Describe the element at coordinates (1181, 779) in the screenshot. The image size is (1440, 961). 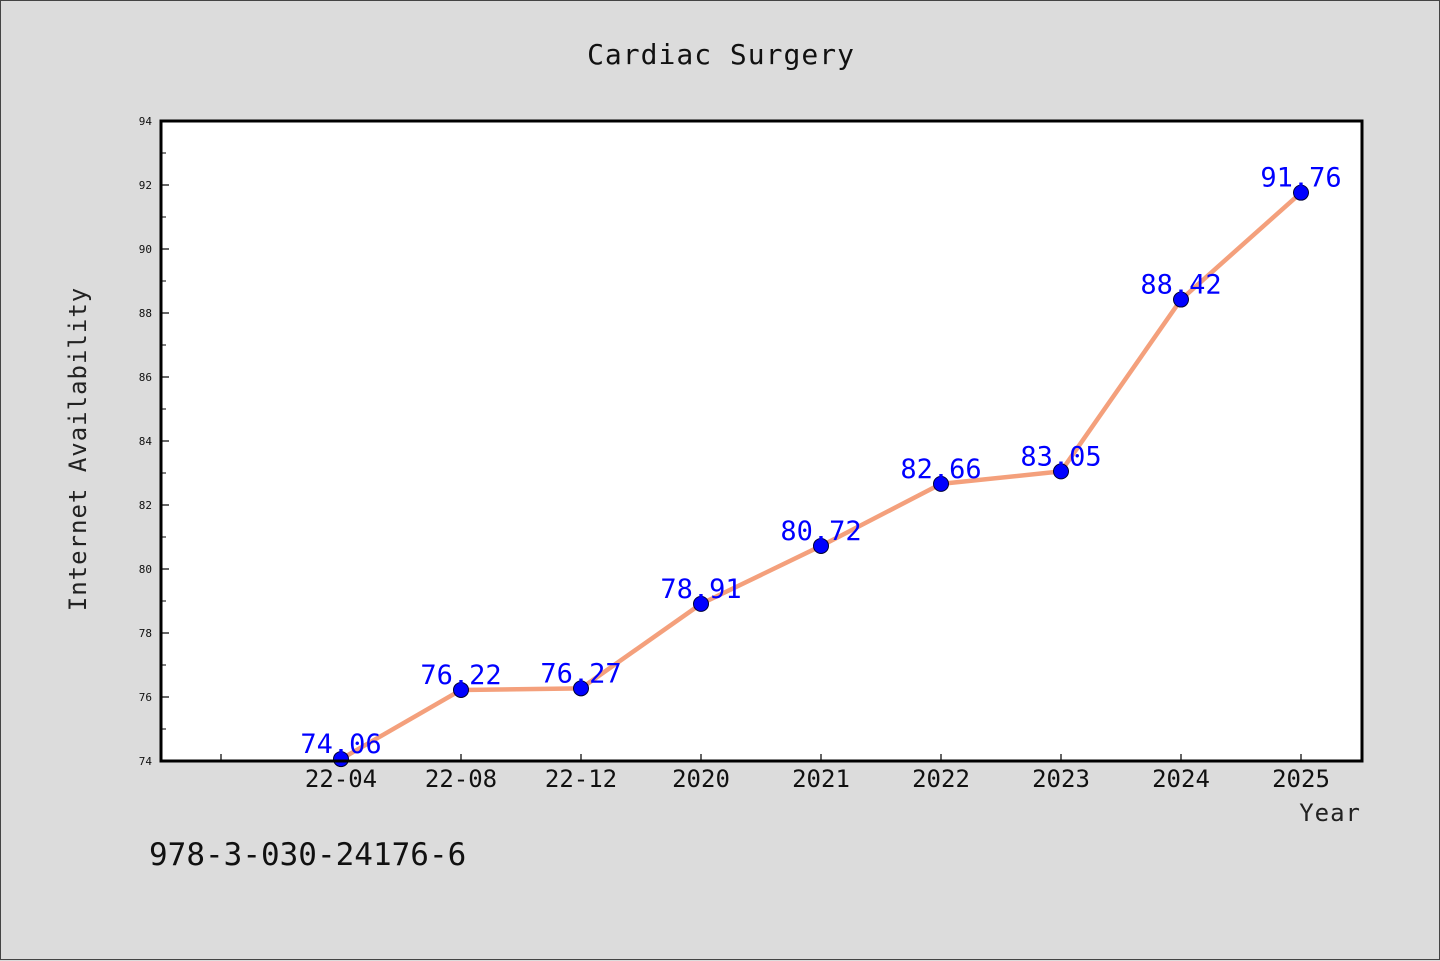
I see `x-tick-label: 2024` at that location.